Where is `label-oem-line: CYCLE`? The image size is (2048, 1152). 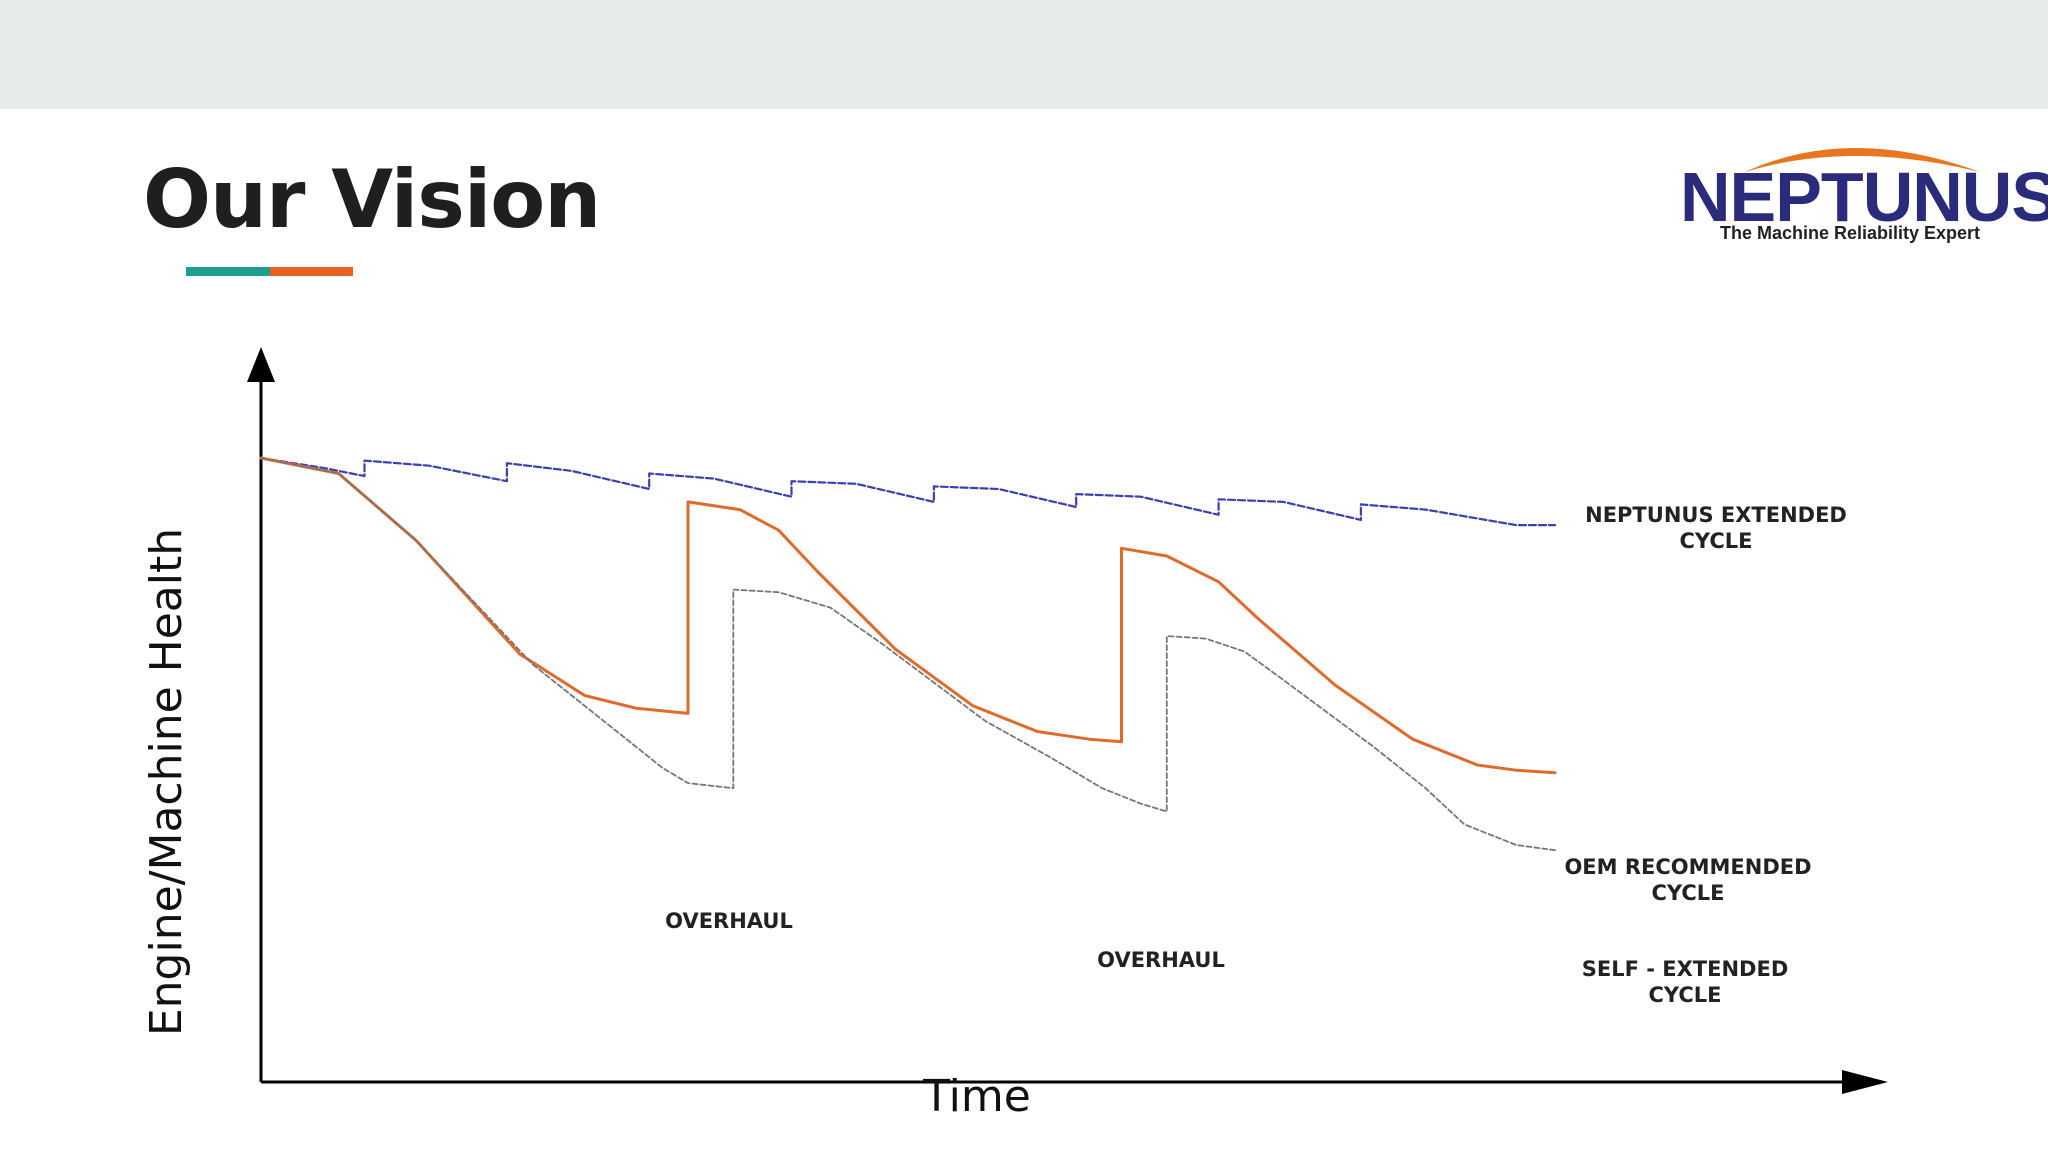 label-oem-line: CYCLE is located at coordinates (1687, 893).